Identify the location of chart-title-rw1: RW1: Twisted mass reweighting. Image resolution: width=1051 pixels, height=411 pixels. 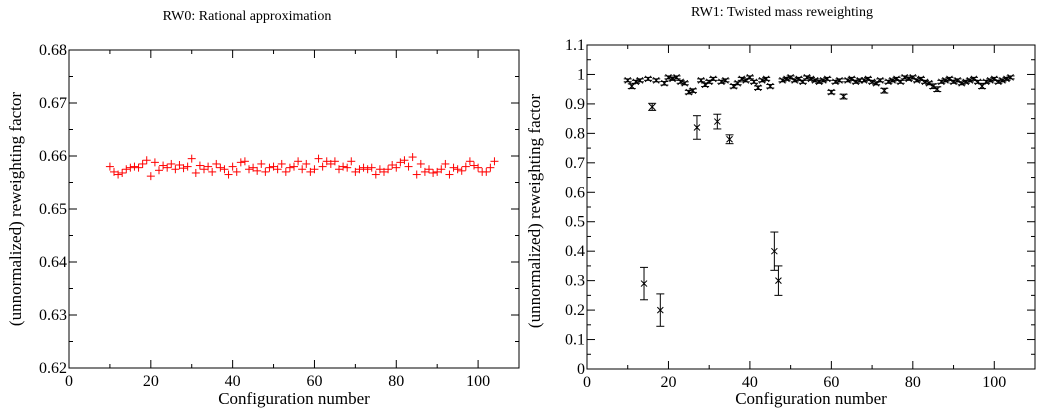
(782, 12).